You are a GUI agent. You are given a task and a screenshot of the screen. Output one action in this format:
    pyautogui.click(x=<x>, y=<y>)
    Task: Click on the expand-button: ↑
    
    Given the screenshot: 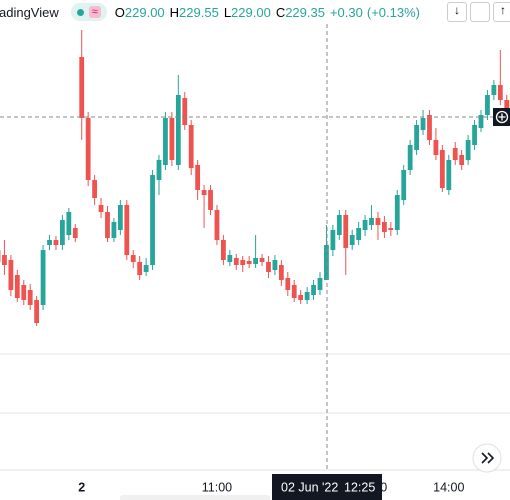 What is the action you would take?
    pyautogui.click(x=501, y=12)
    